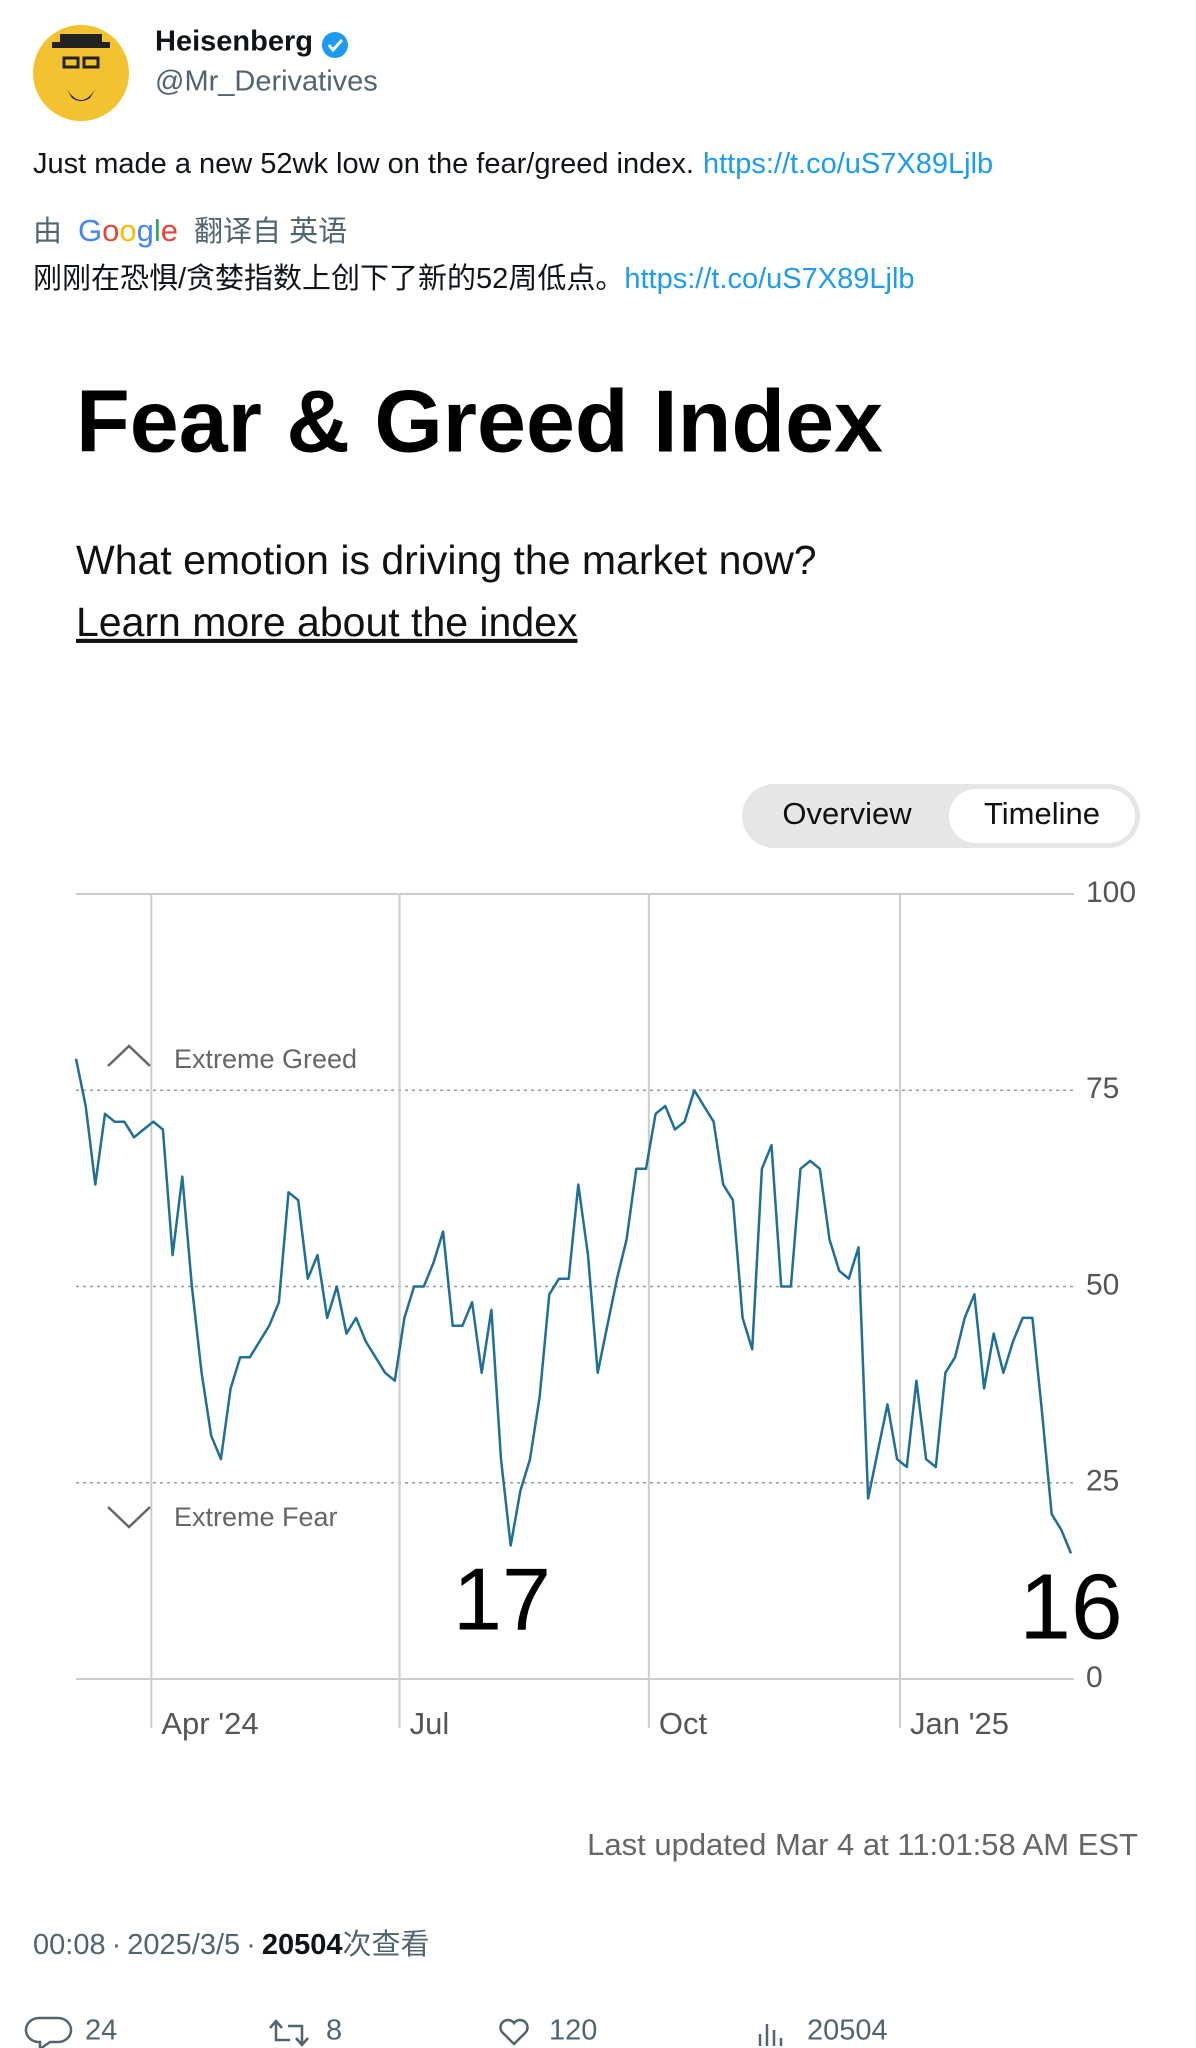 The image size is (1196, 2048). I want to click on x-tick-label: Jul, so click(430, 1723).